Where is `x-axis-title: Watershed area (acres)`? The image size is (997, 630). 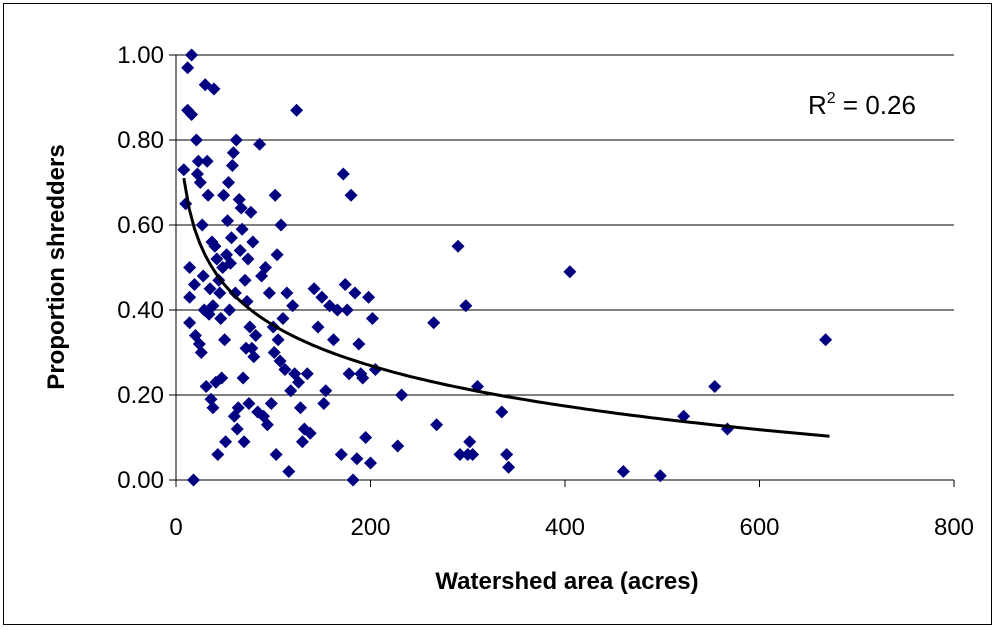
x-axis-title: Watershed area (acres) is located at coordinates (566, 581).